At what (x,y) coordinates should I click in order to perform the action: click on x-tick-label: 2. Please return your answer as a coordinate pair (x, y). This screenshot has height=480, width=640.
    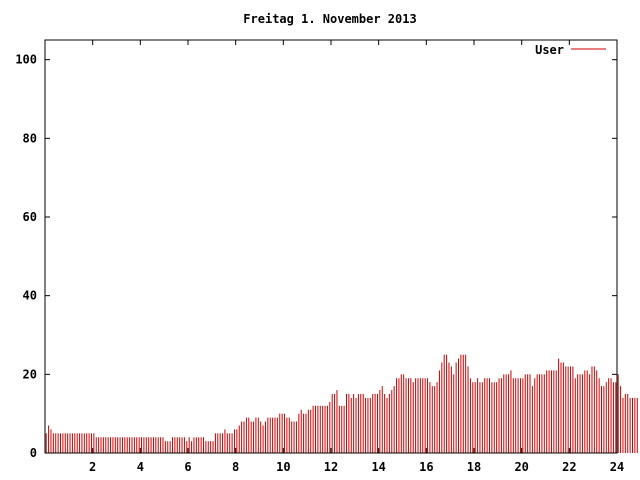
    Looking at the image, I should click on (92, 467).